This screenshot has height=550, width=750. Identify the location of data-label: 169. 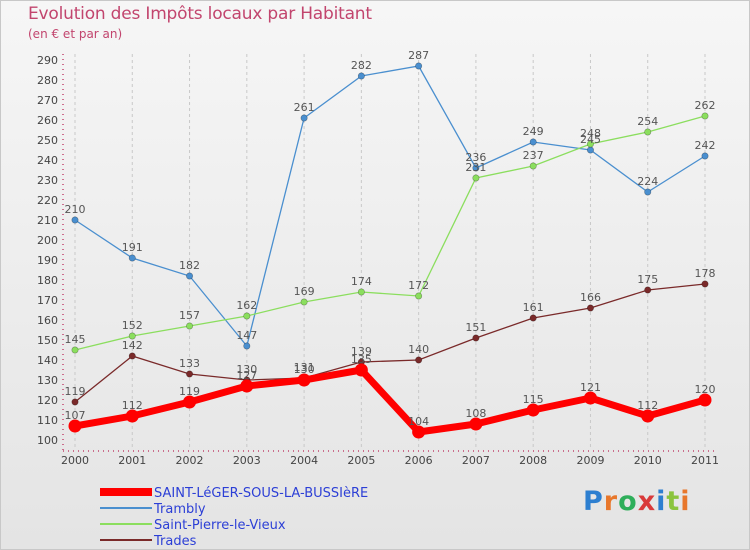
(304, 291).